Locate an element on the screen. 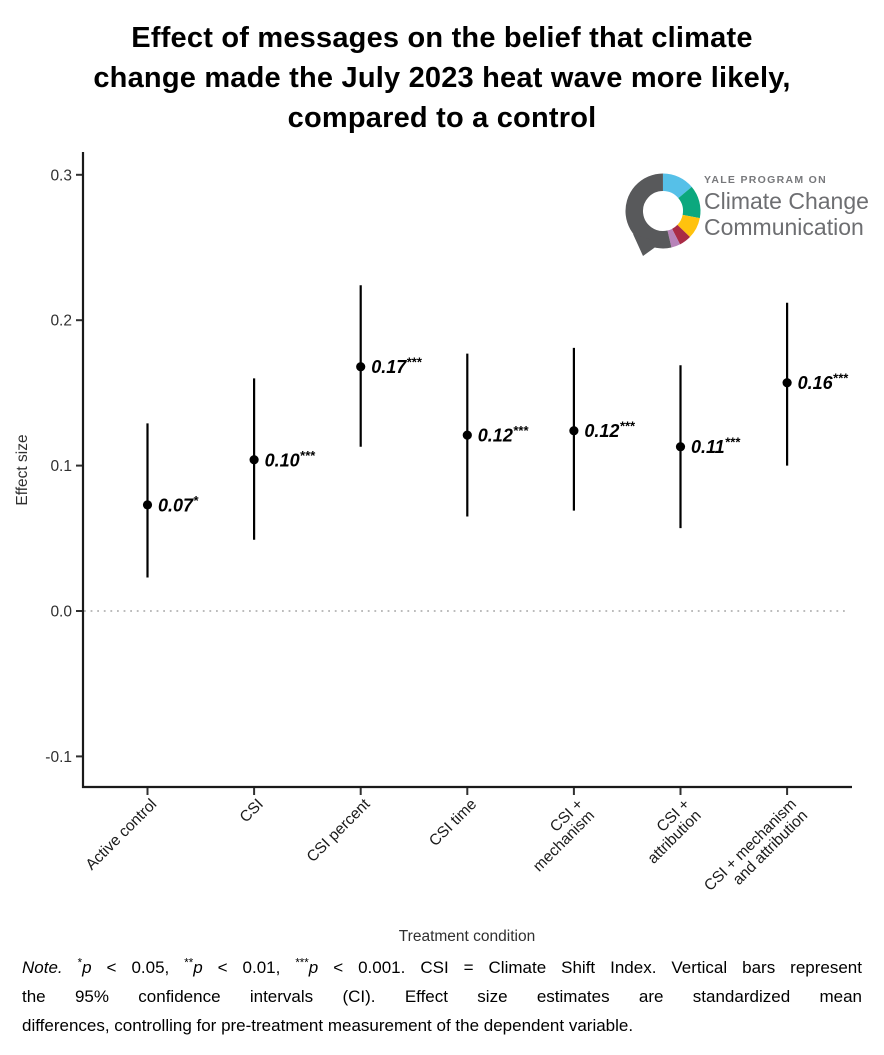  logo-ring-segment-lilac is located at coordinates (674, 238).